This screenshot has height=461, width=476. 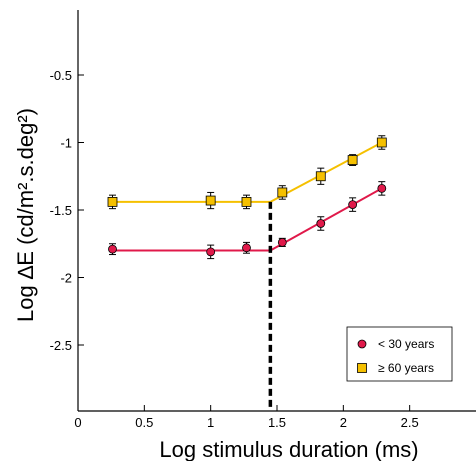 What do you see at coordinates (246, 417) in the screenshot?
I see `x-axis-ticks: 0 0.5 1 1.5 2 2.5` at bounding box center [246, 417].